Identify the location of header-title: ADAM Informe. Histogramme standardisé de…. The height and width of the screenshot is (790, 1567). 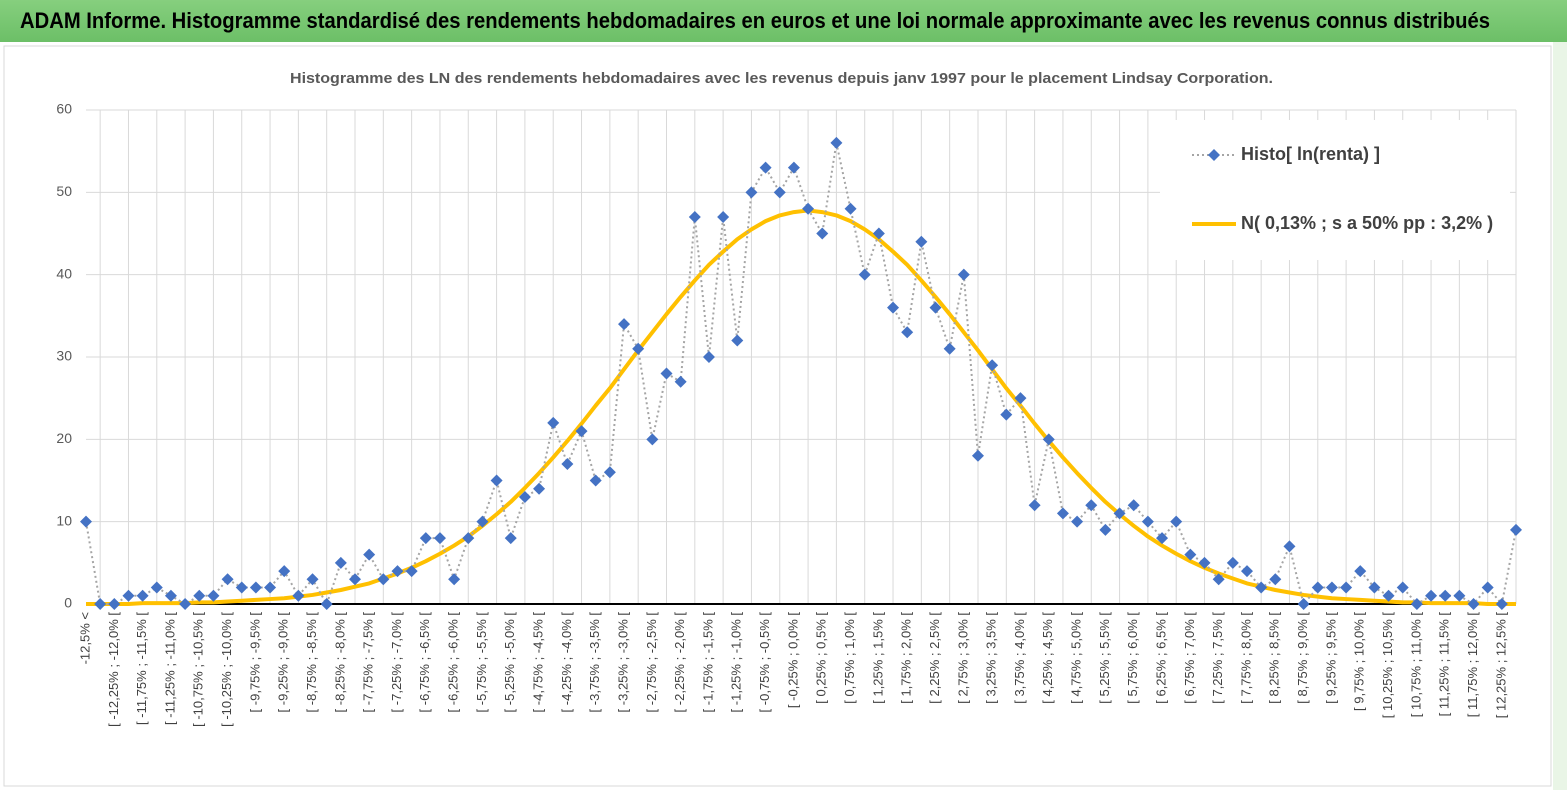
(755, 20).